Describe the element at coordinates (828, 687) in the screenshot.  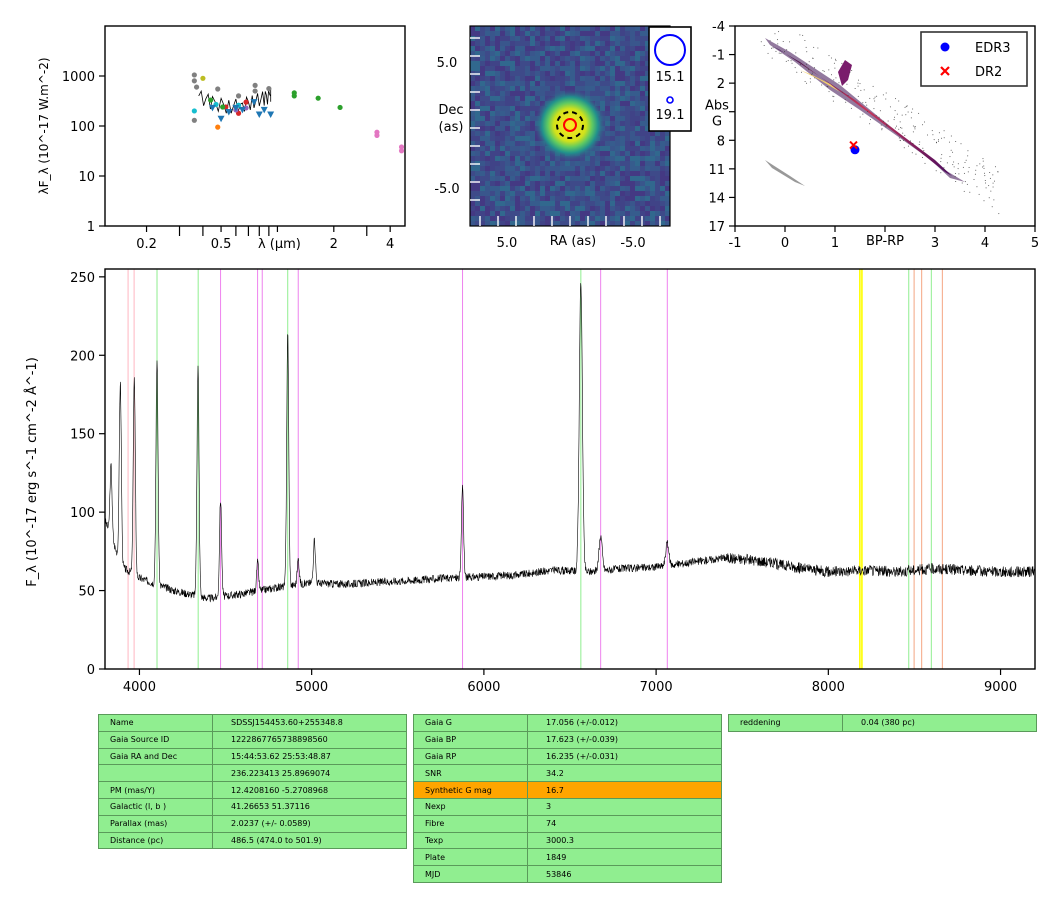
I see `spectrum-xtick-label: 8000` at that location.